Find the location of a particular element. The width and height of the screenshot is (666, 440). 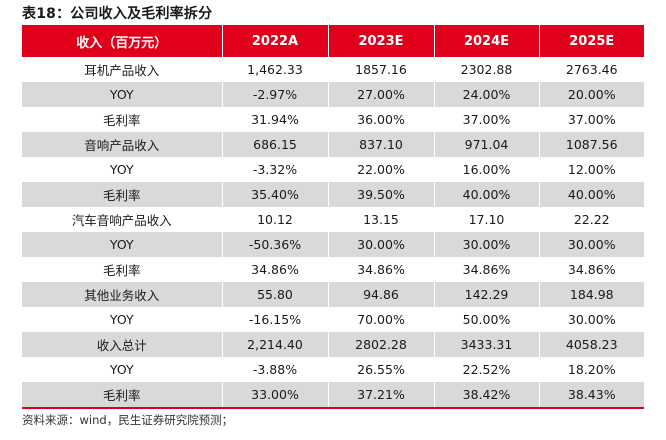

value-cell: 27.00% is located at coordinates (381, 94).